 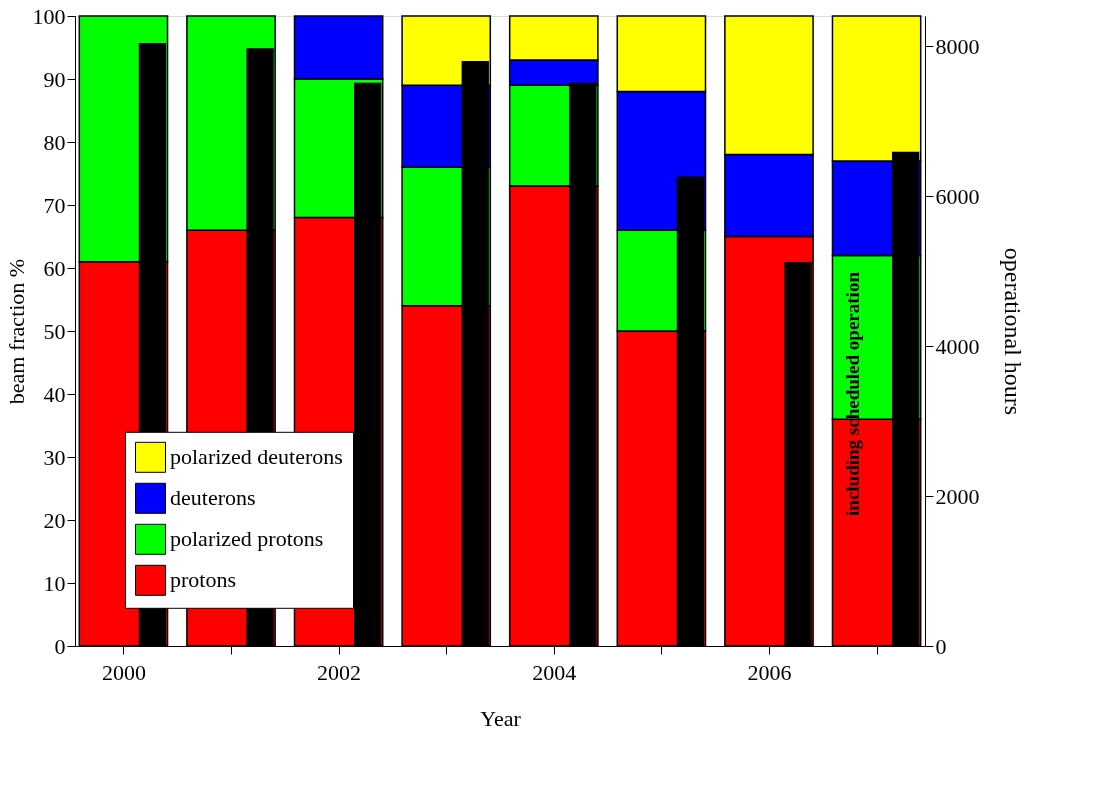 What do you see at coordinates (54, 268) in the screenshot?
I see `y-tick-label: 60` at bounding box center [54, 268].